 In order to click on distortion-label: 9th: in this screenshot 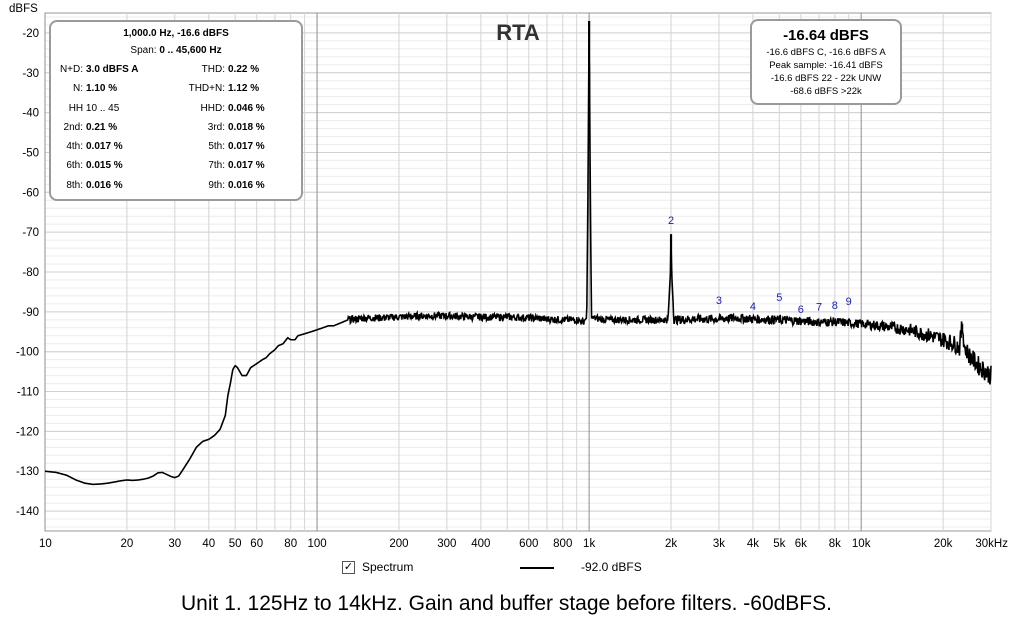, I will do `click(216, 185)`.